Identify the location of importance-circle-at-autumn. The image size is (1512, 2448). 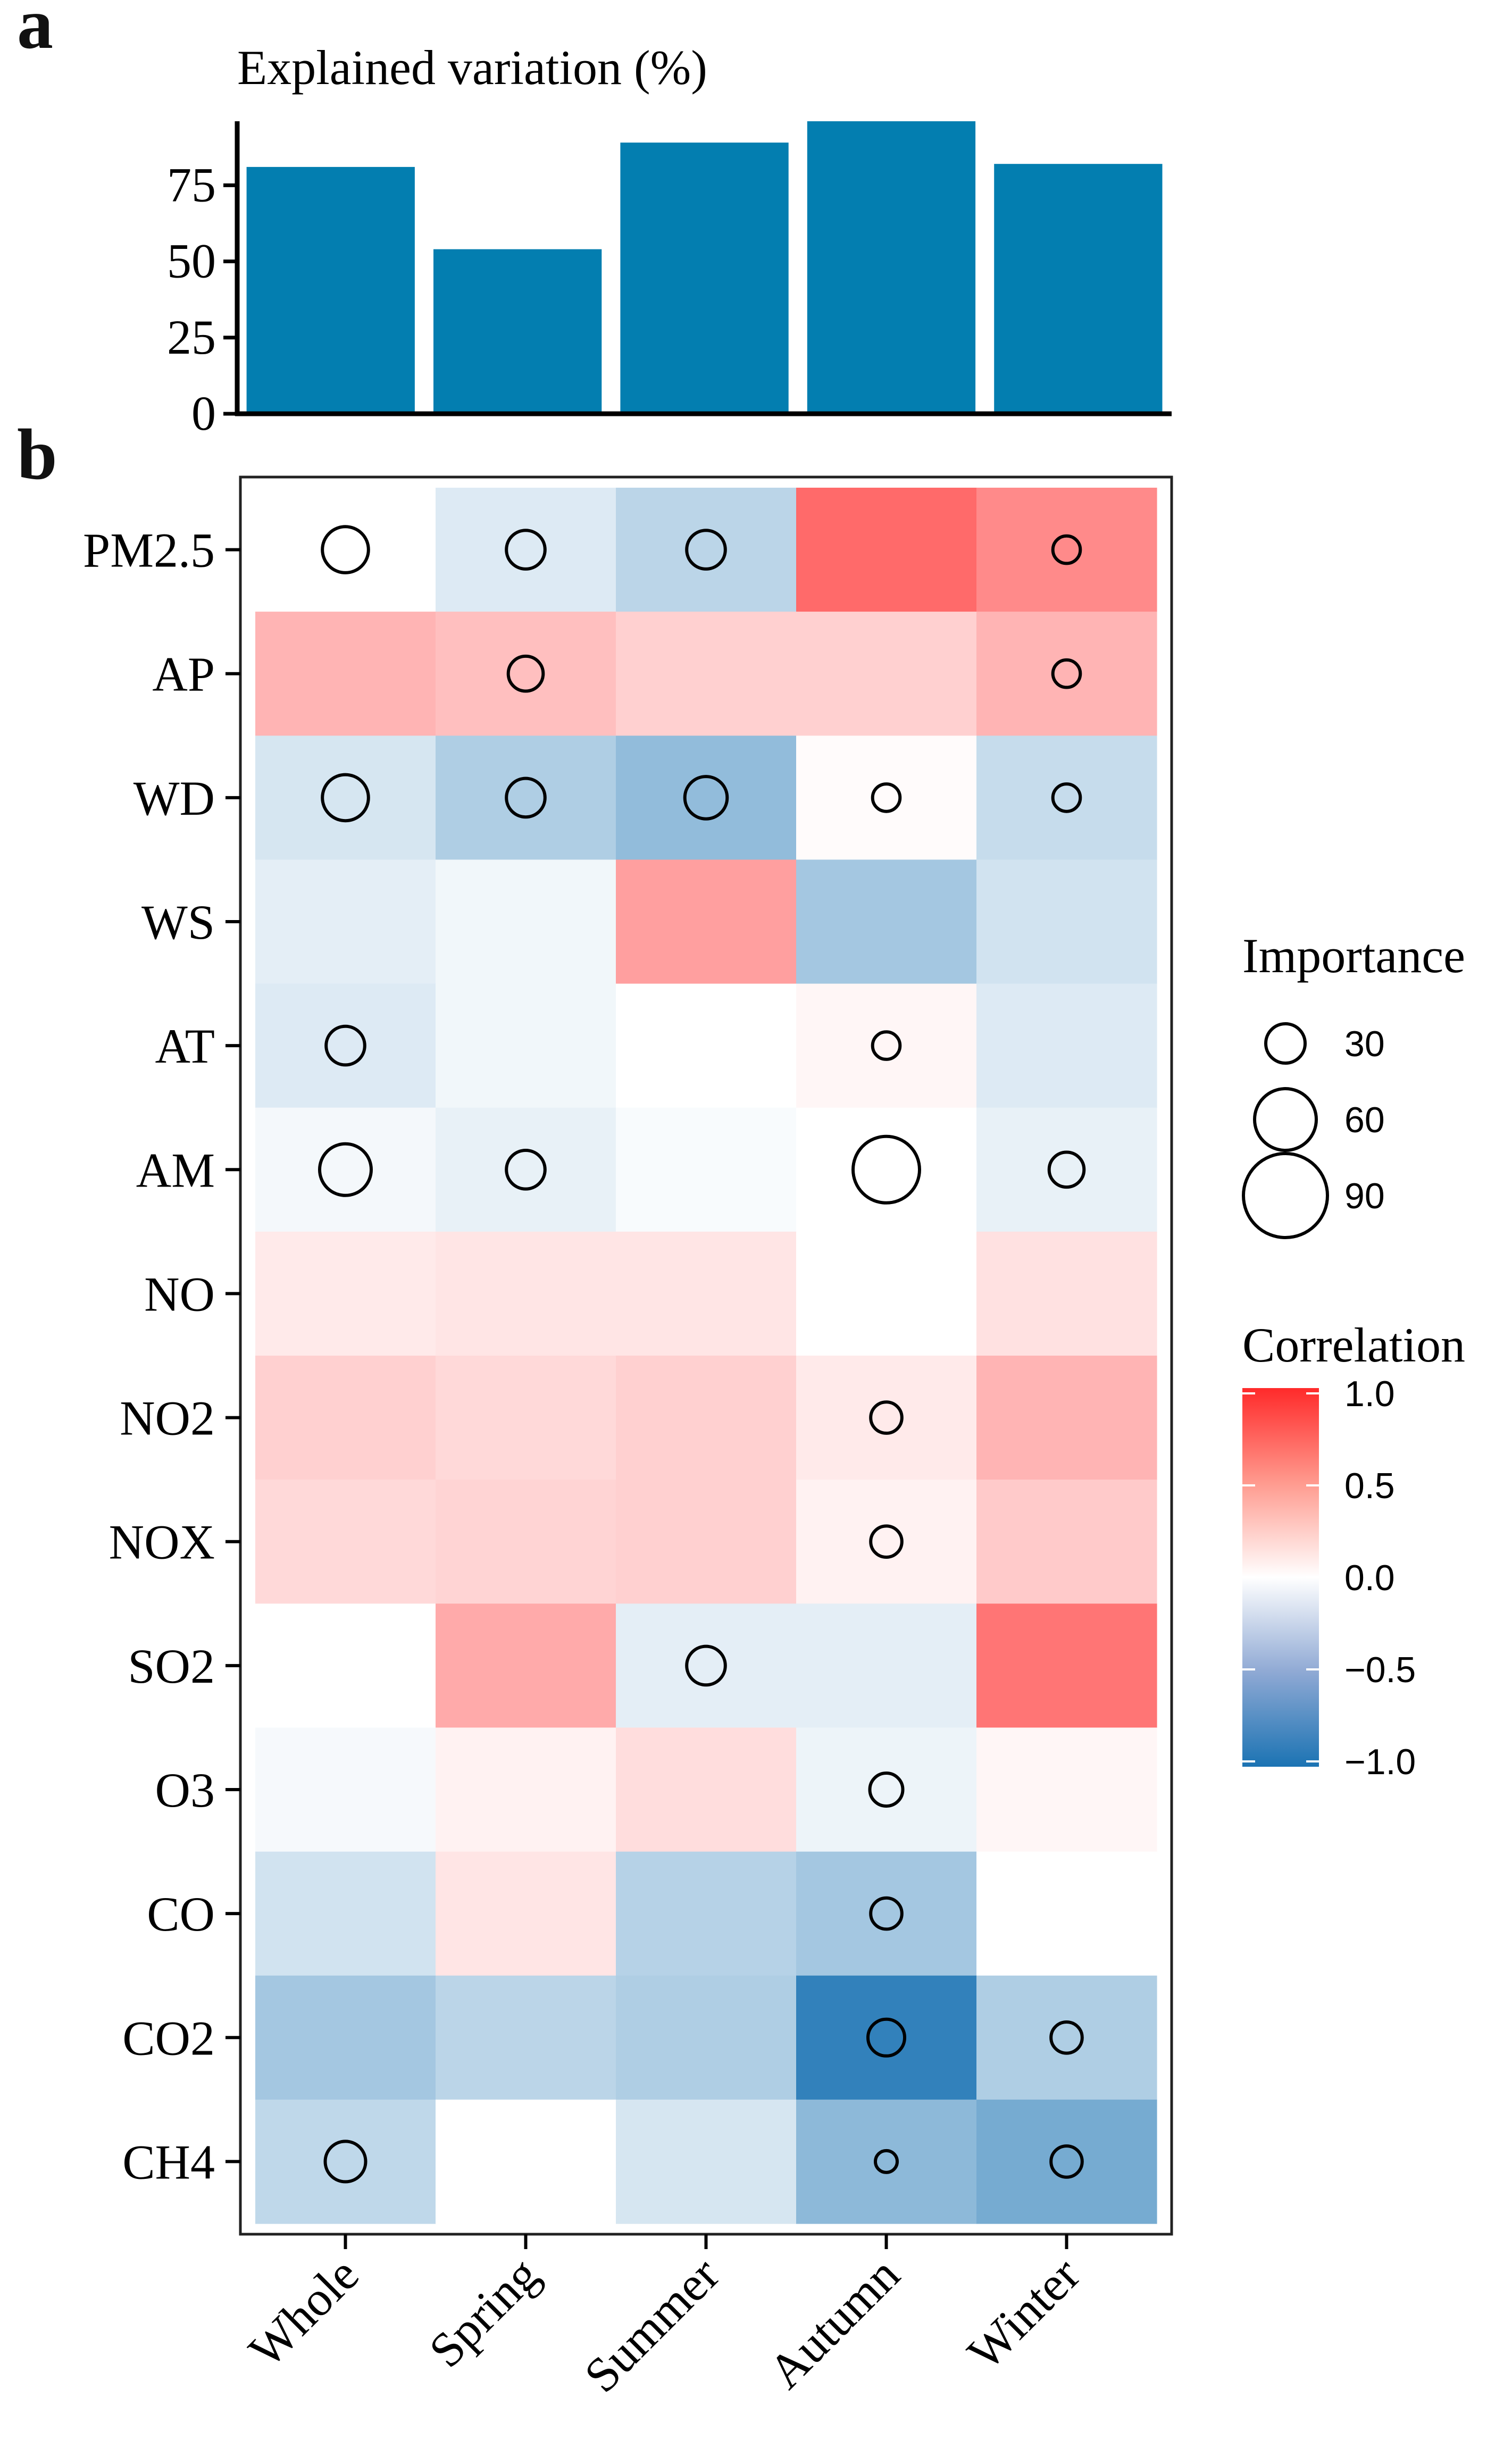
(886, 1045).